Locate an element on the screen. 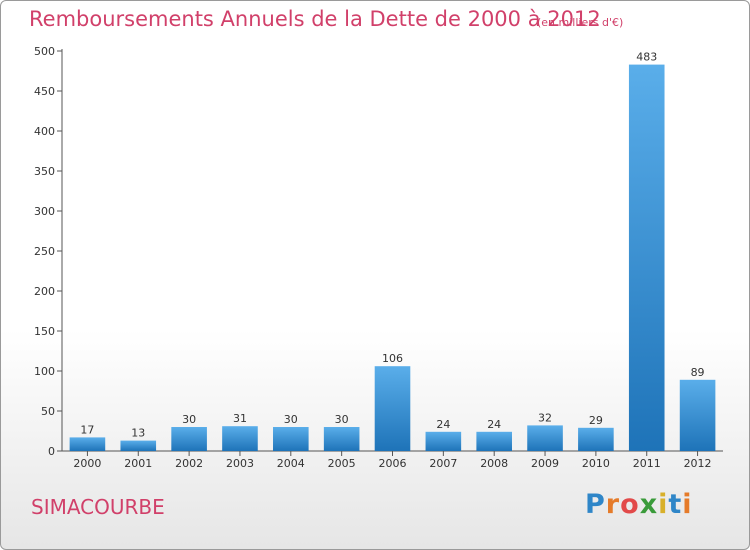 This screenshot has width=750, height=550. y-tick-label: 0 is located at coordinates (51, 451).